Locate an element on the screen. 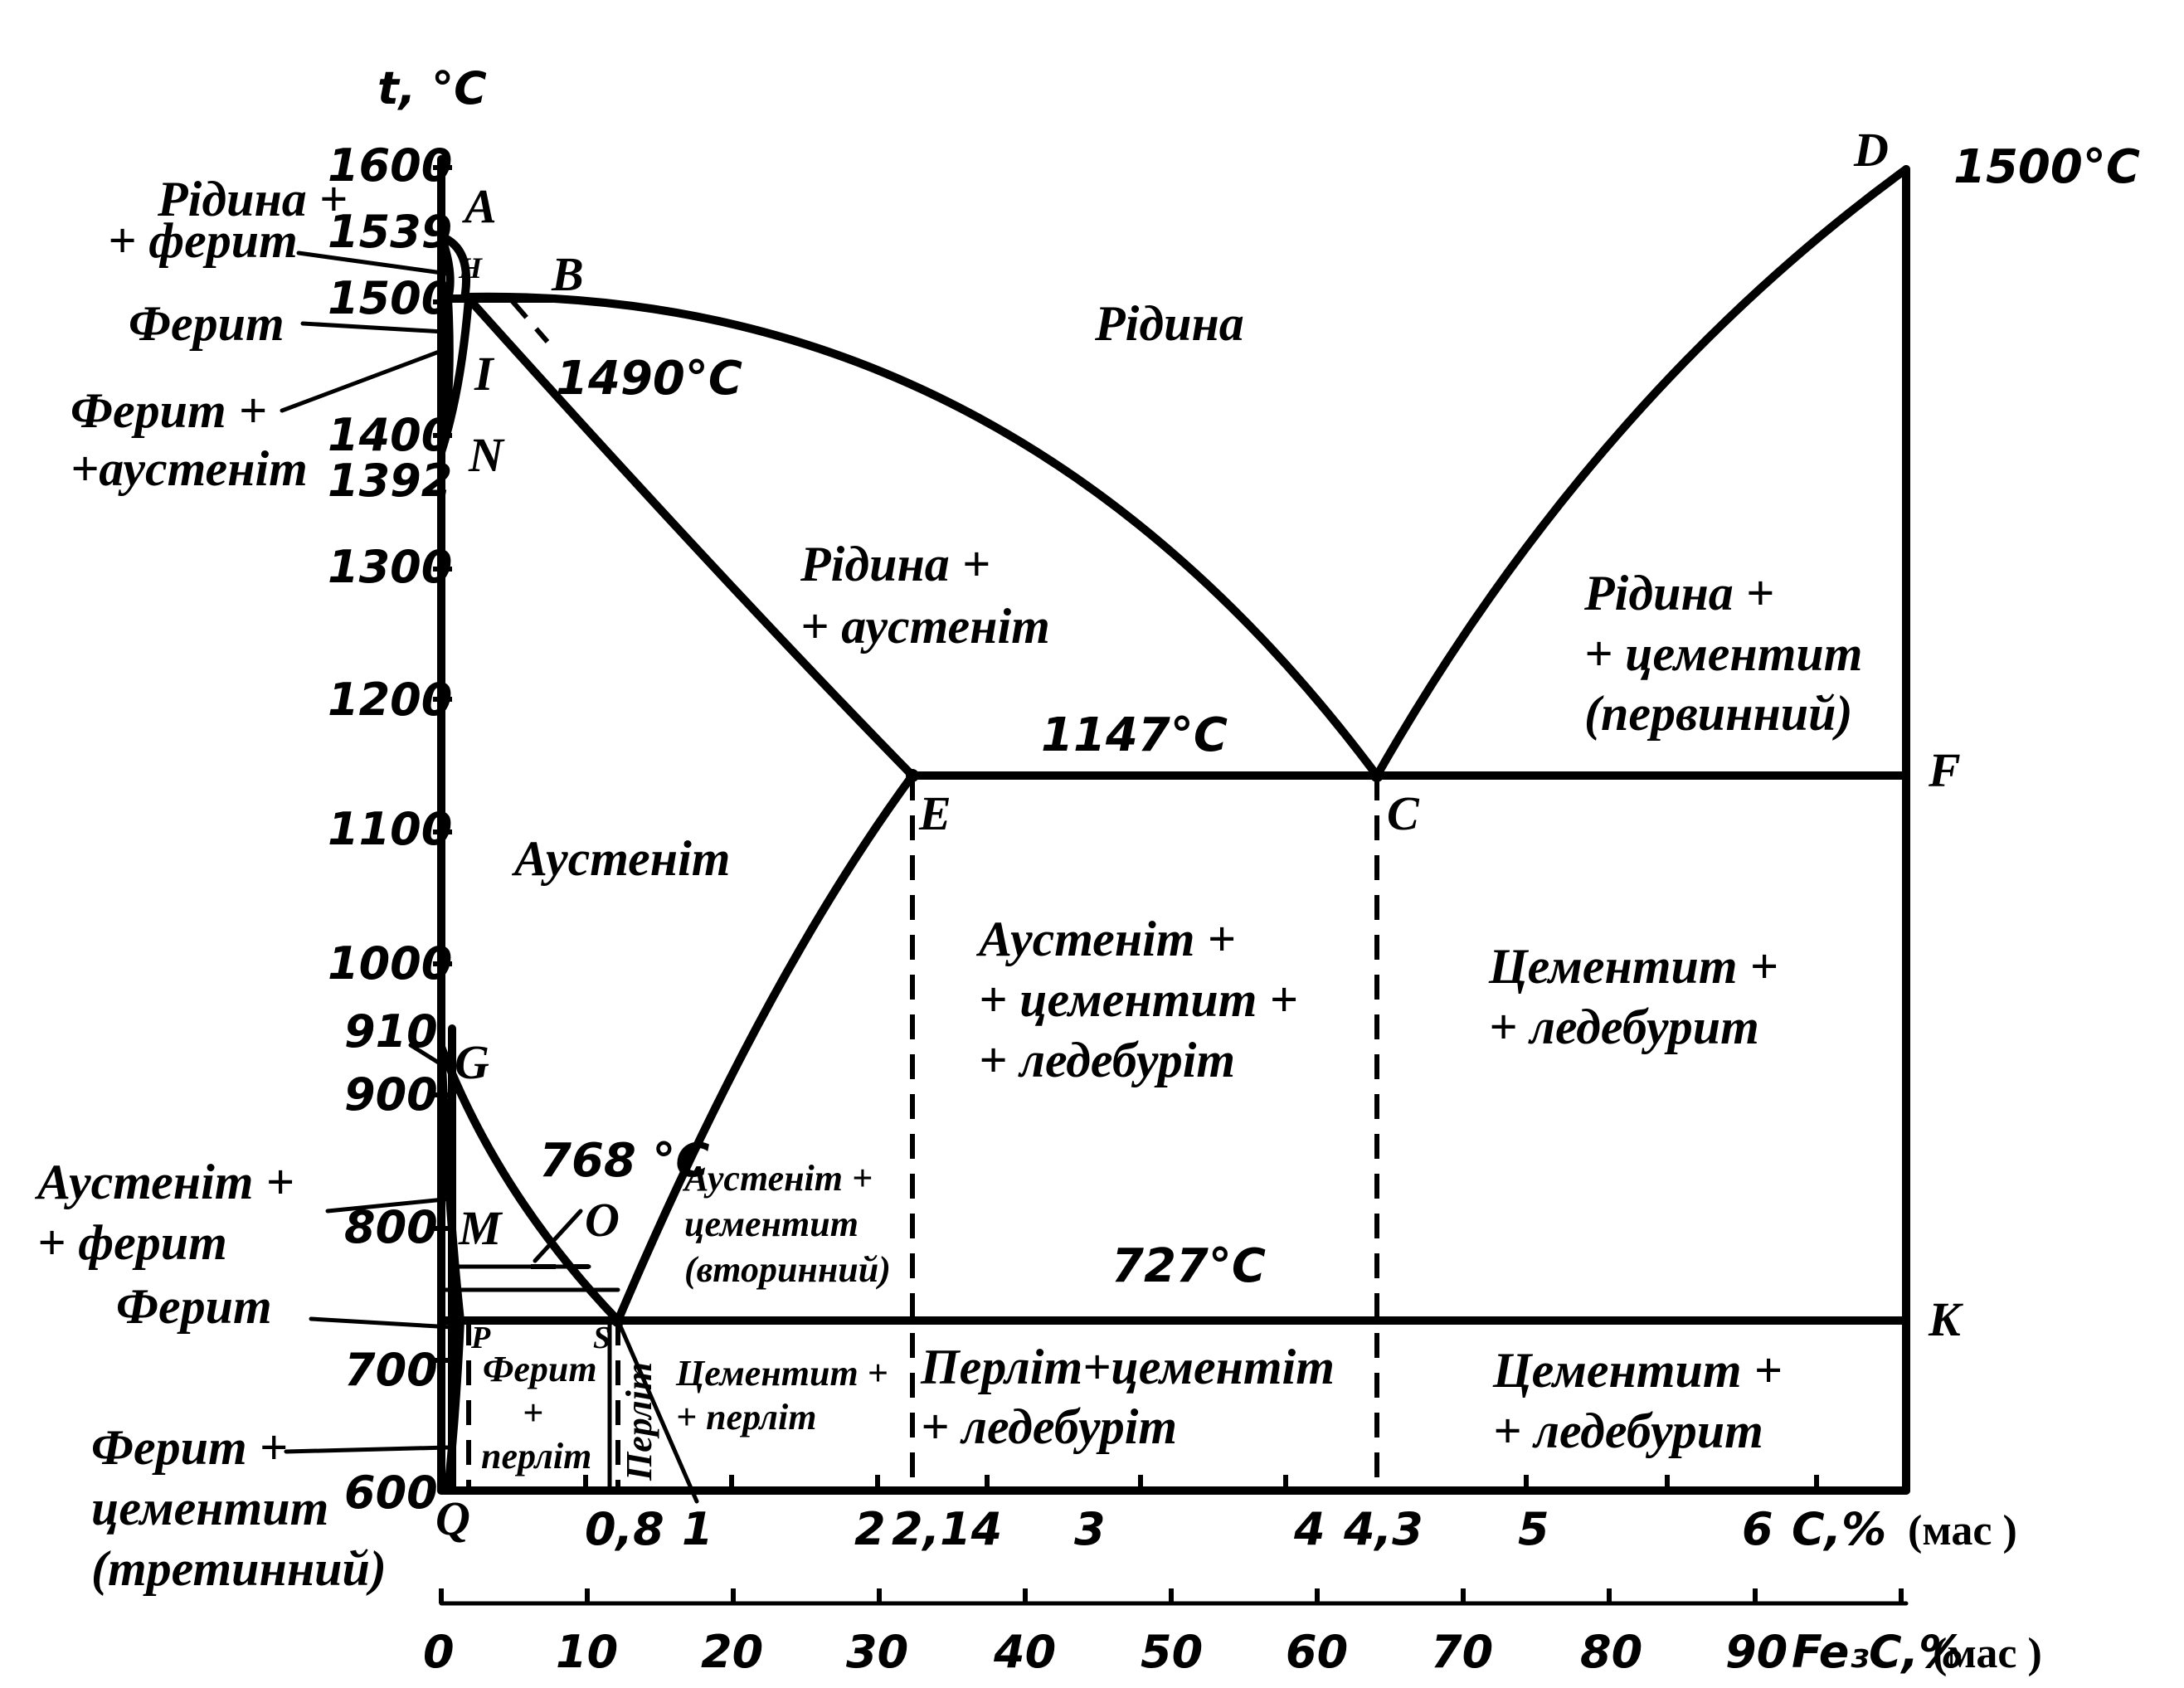  temp-1490: 1490°C is located at coordinates (649, 379).